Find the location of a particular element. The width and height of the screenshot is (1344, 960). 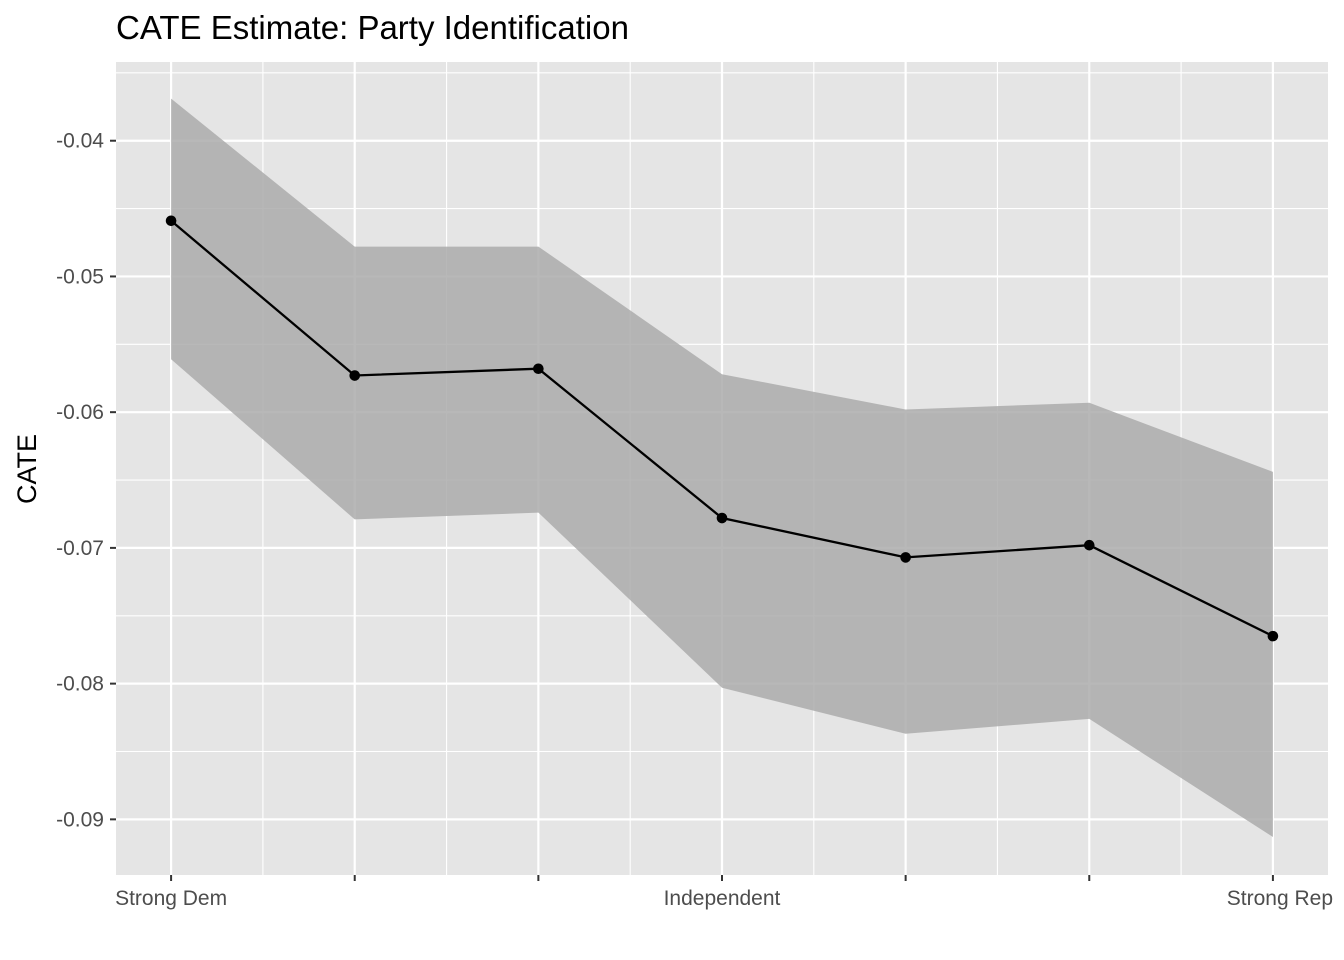

y-tick-label: -0.05 is located at coordinates (80, 276).